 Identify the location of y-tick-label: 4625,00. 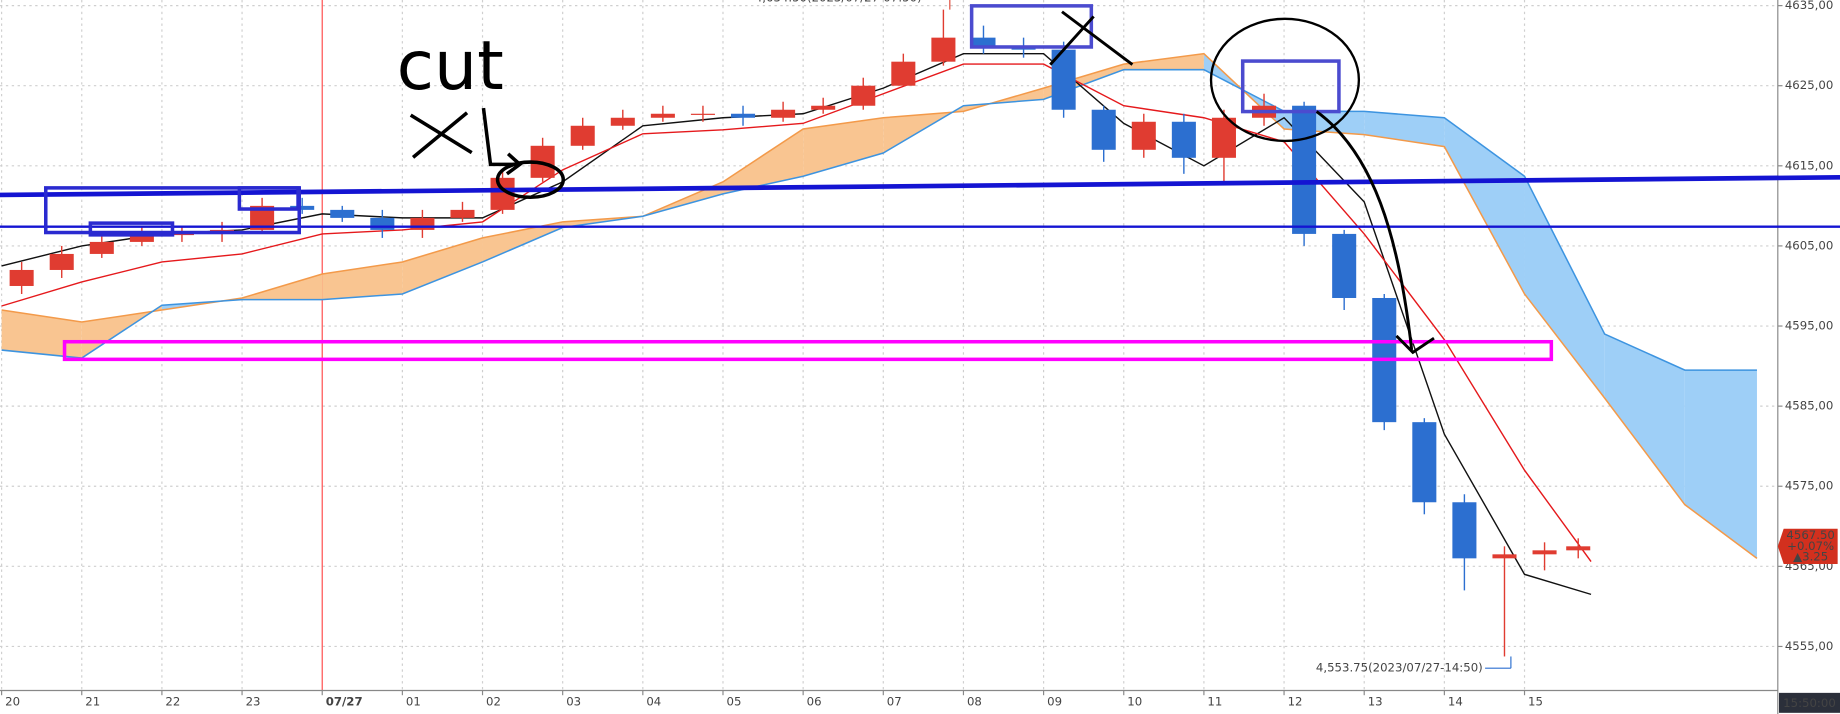
(1809, 85).